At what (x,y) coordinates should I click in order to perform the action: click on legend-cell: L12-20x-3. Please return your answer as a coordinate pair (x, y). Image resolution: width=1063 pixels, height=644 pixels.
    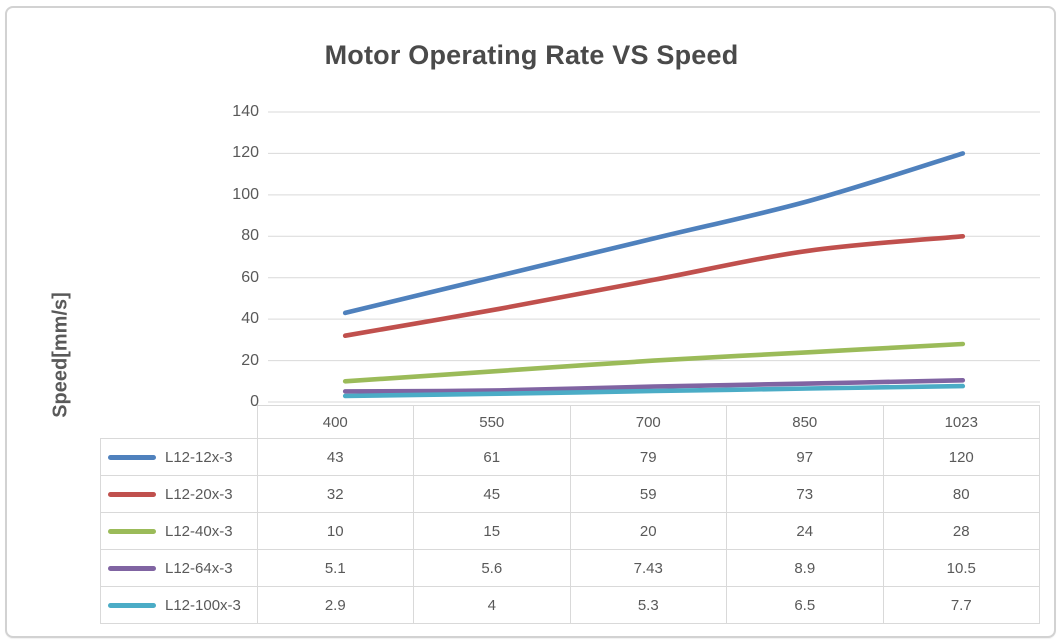
    Looking at the image, I should click on (179, 494).